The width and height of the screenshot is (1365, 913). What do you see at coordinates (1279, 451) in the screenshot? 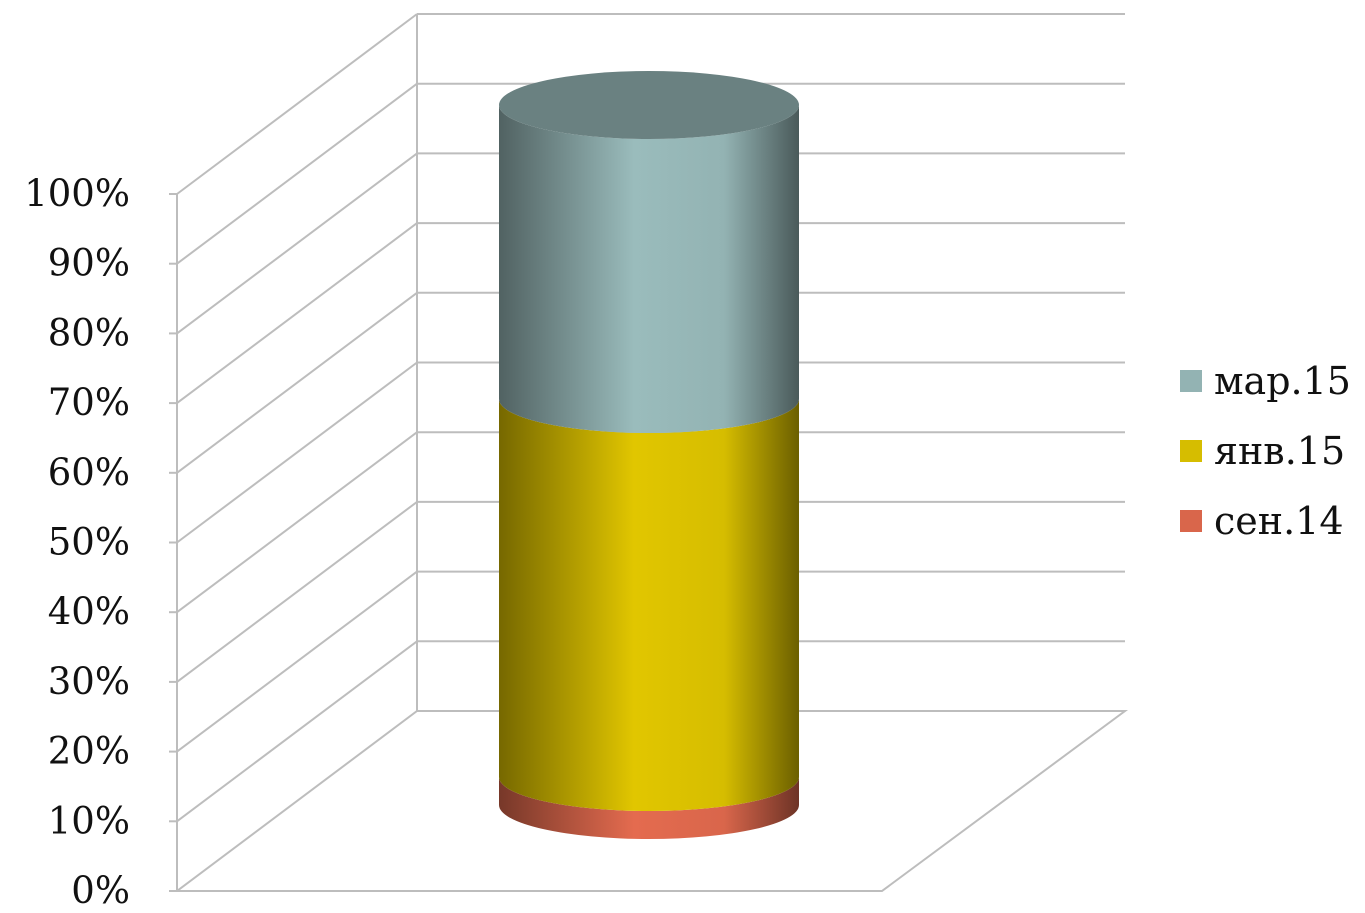
I see `legend-label: янв.15` at bounding box center [1279, 451].